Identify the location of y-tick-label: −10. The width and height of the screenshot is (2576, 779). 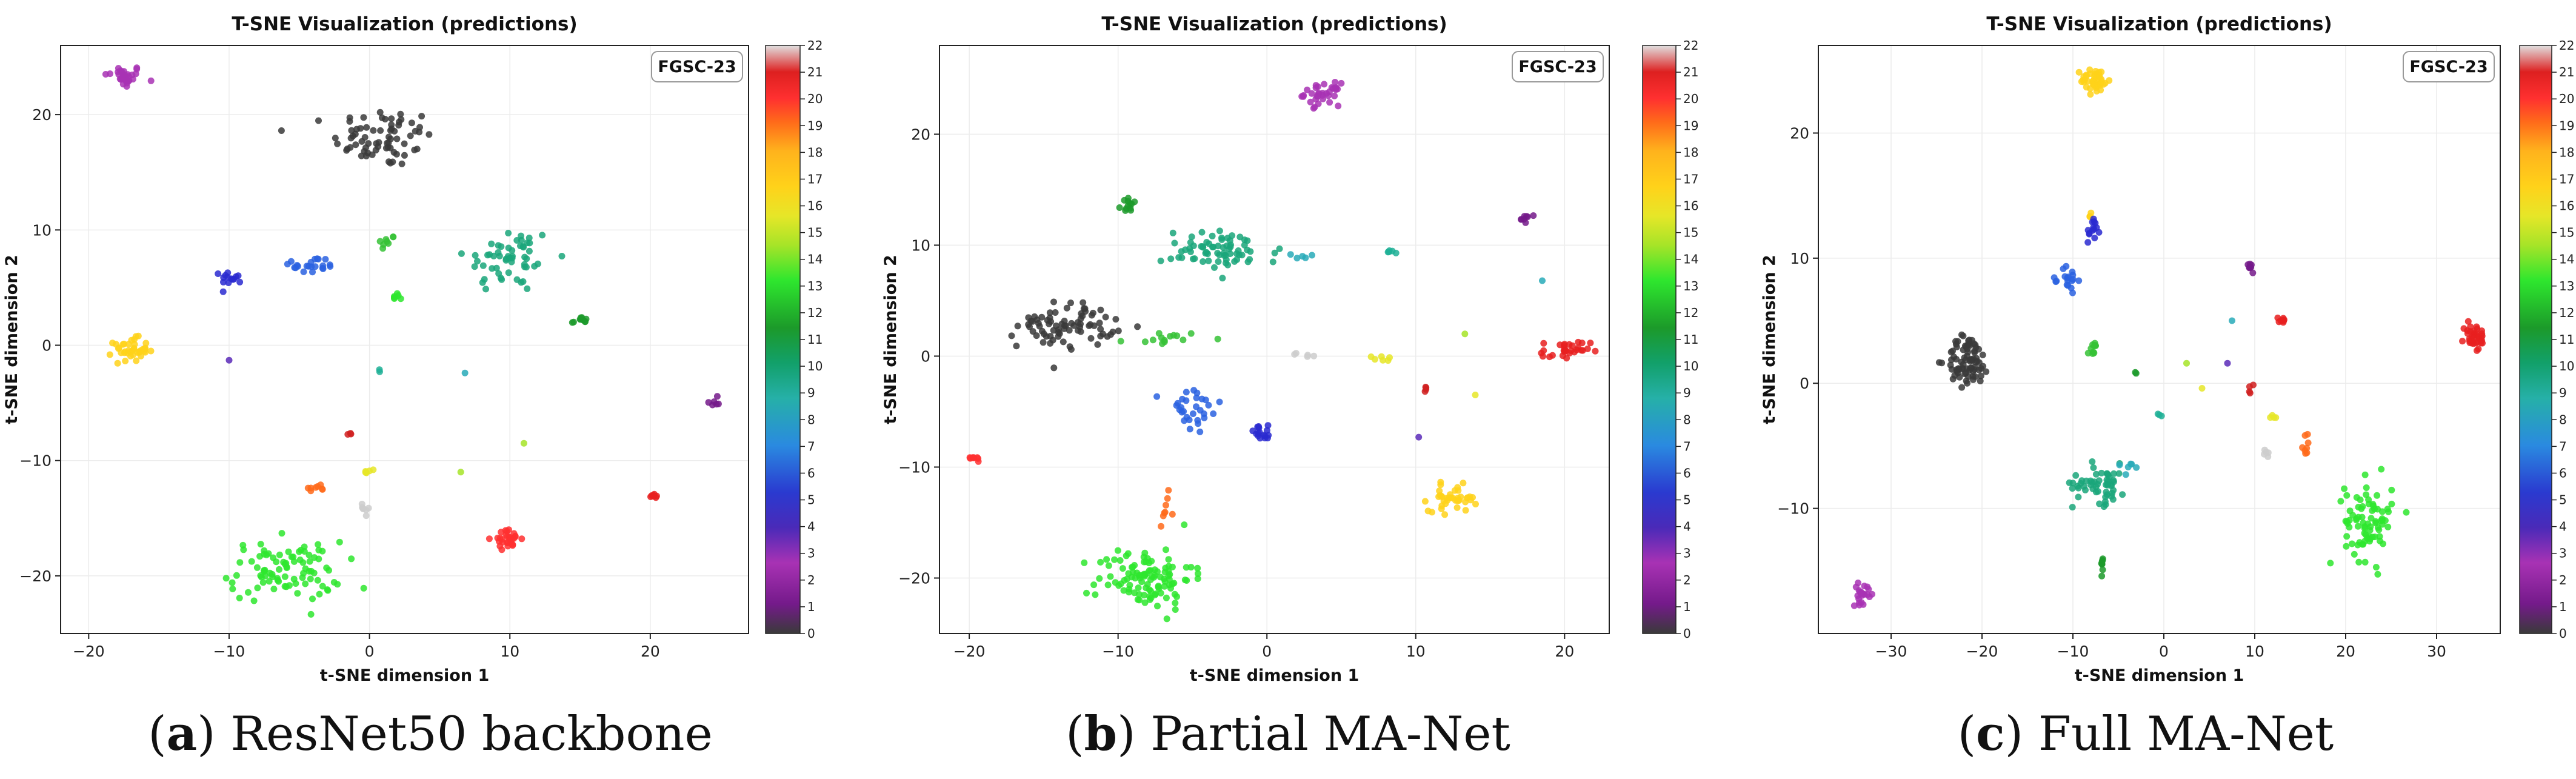
(914, 467).